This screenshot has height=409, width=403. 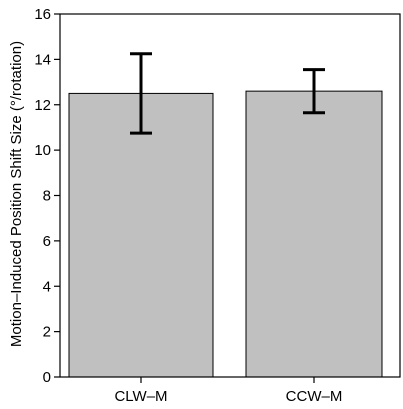 I want to click on y-tick-label-7: 14, so click(x=42, y=59).